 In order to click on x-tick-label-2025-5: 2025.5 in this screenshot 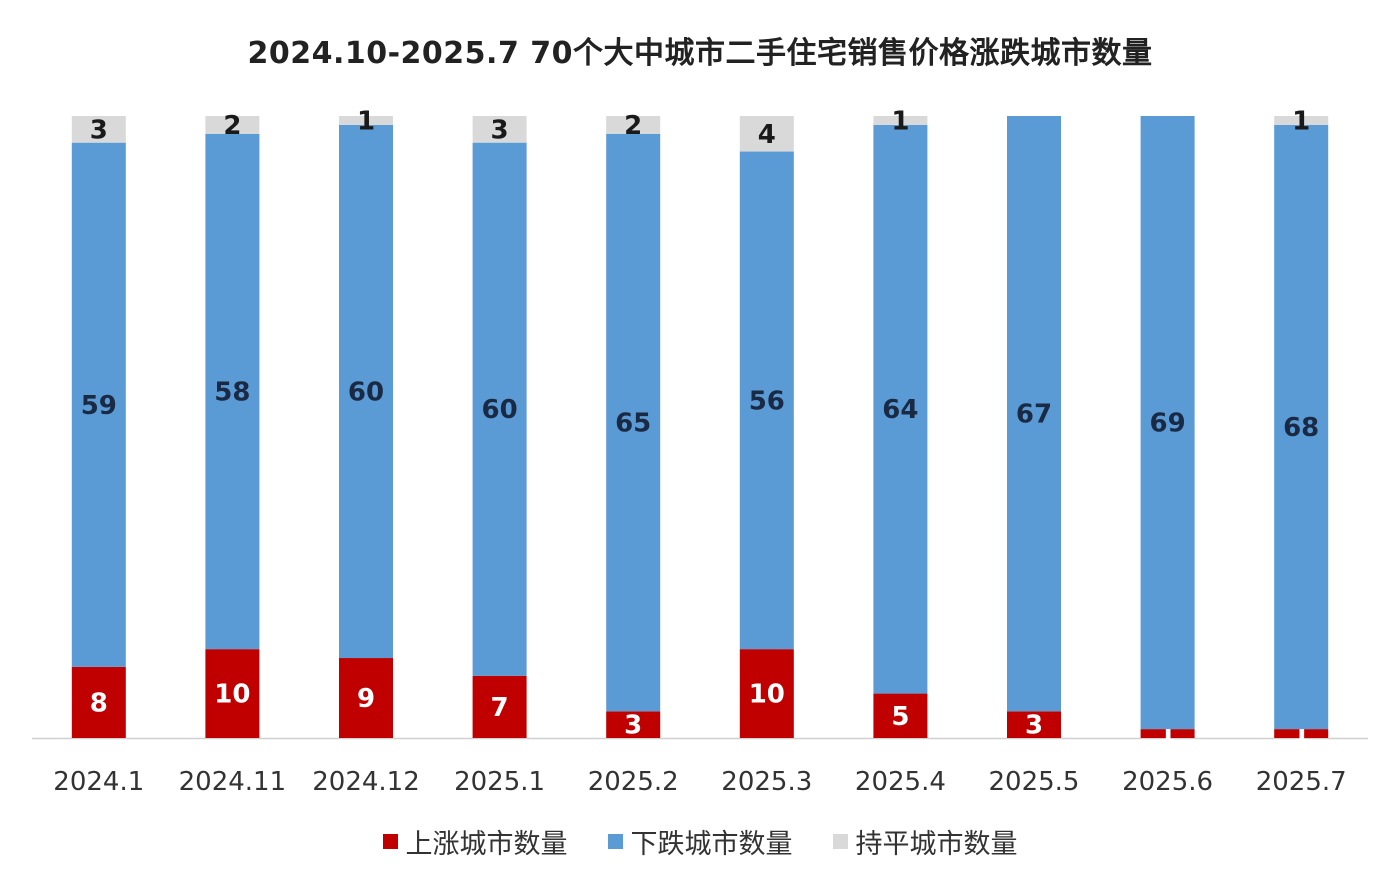, I will do `click(1034, 782)`.